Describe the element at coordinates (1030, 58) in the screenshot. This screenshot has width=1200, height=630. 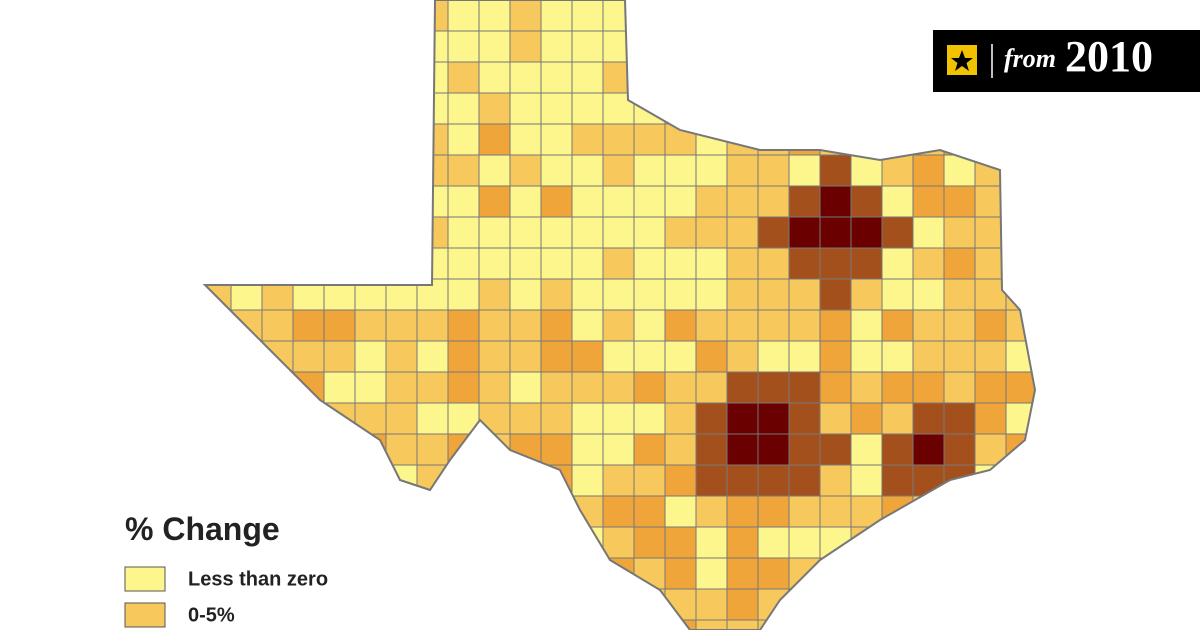
I see `badge-prefix: from` at that location.